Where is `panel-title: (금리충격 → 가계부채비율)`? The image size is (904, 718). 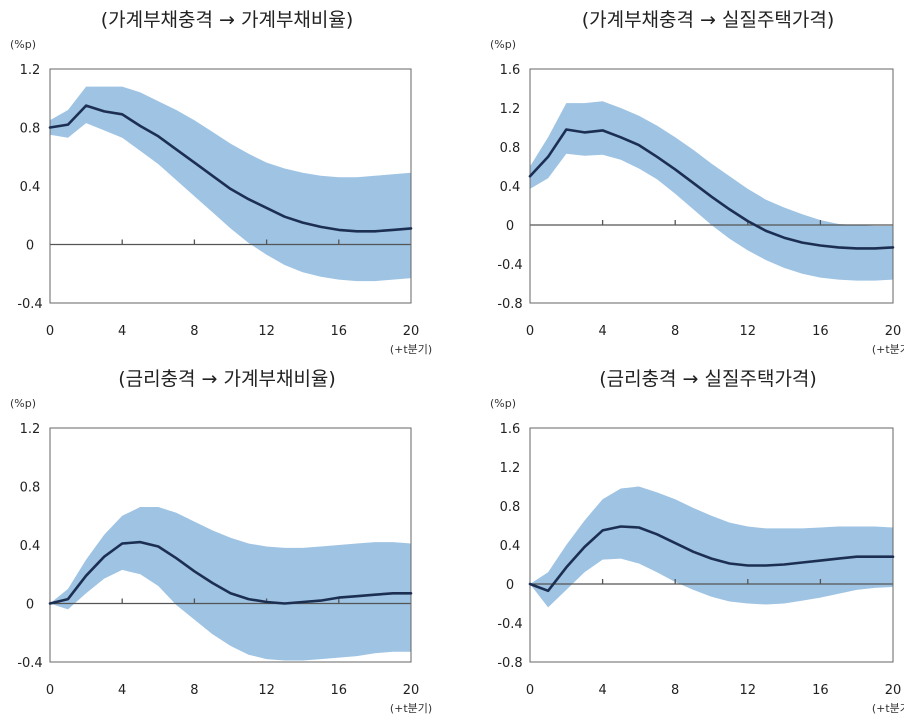 panel-title: (금리충격 → 가계부채비율) is located at coordinates (227, 379).